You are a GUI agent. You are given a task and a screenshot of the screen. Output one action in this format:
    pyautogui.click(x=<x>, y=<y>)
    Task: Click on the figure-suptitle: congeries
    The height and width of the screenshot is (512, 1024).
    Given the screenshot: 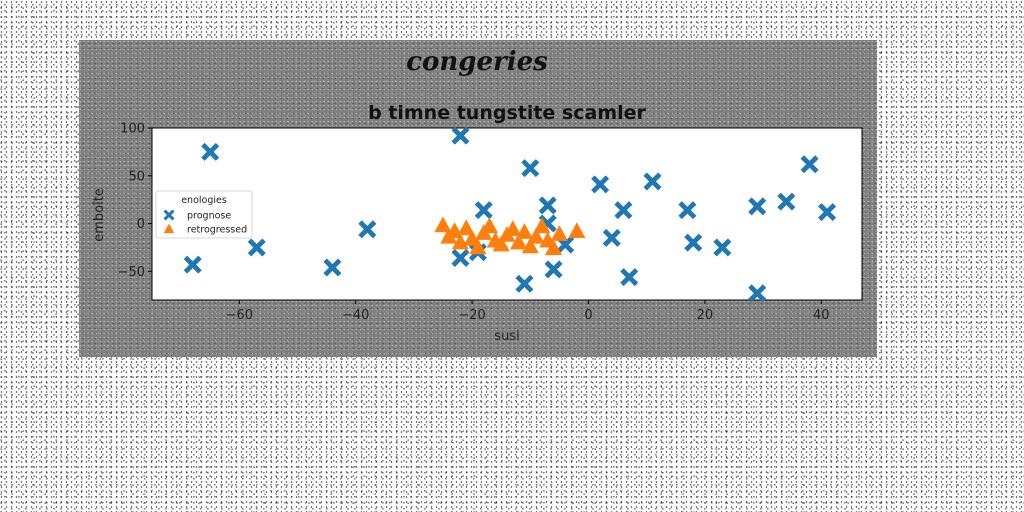 What is the action you would take?
    pyautogui.click(x=477, y=62)
    